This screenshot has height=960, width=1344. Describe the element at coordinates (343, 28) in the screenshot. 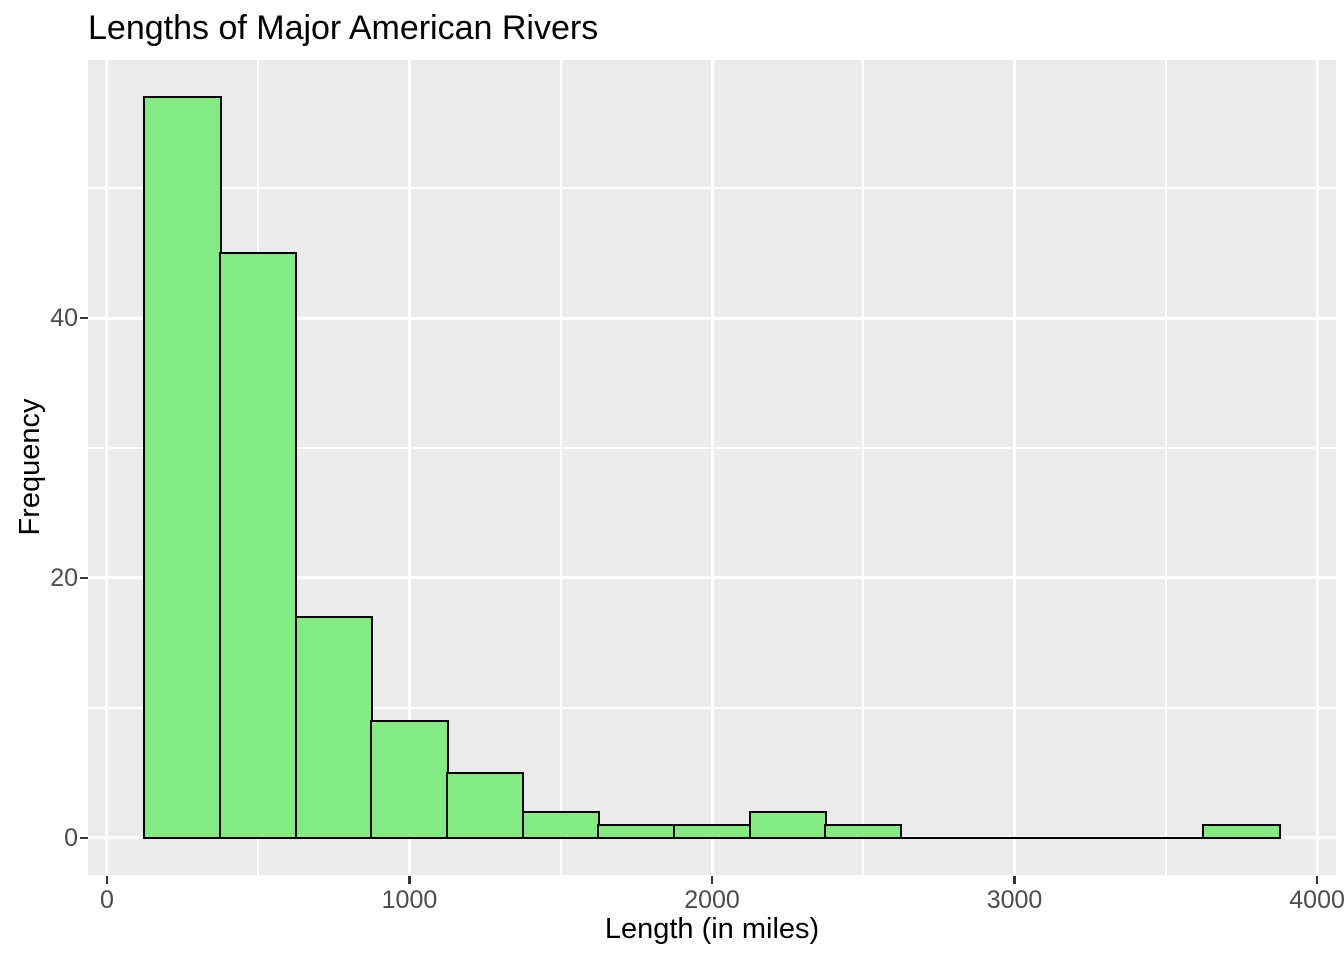

I see `chart-title: Lengths of Major American Rivers` at that location.